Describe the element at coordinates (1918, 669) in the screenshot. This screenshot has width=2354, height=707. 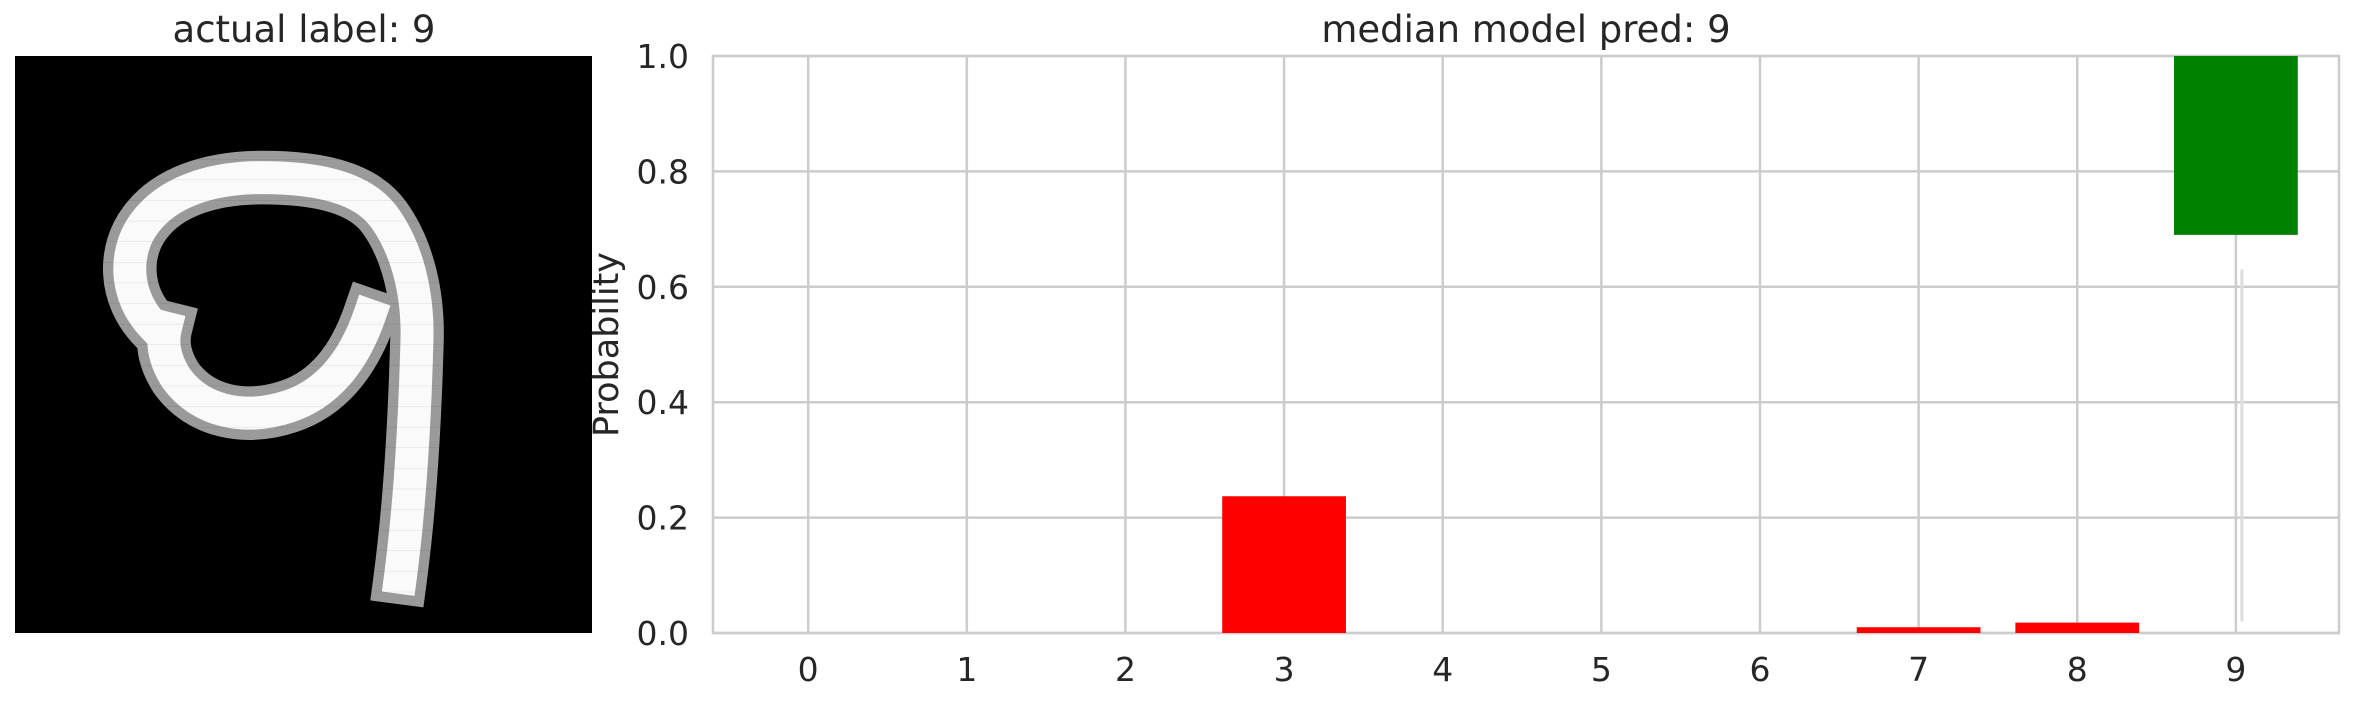
I see `x-tick-label: 7` at that location.